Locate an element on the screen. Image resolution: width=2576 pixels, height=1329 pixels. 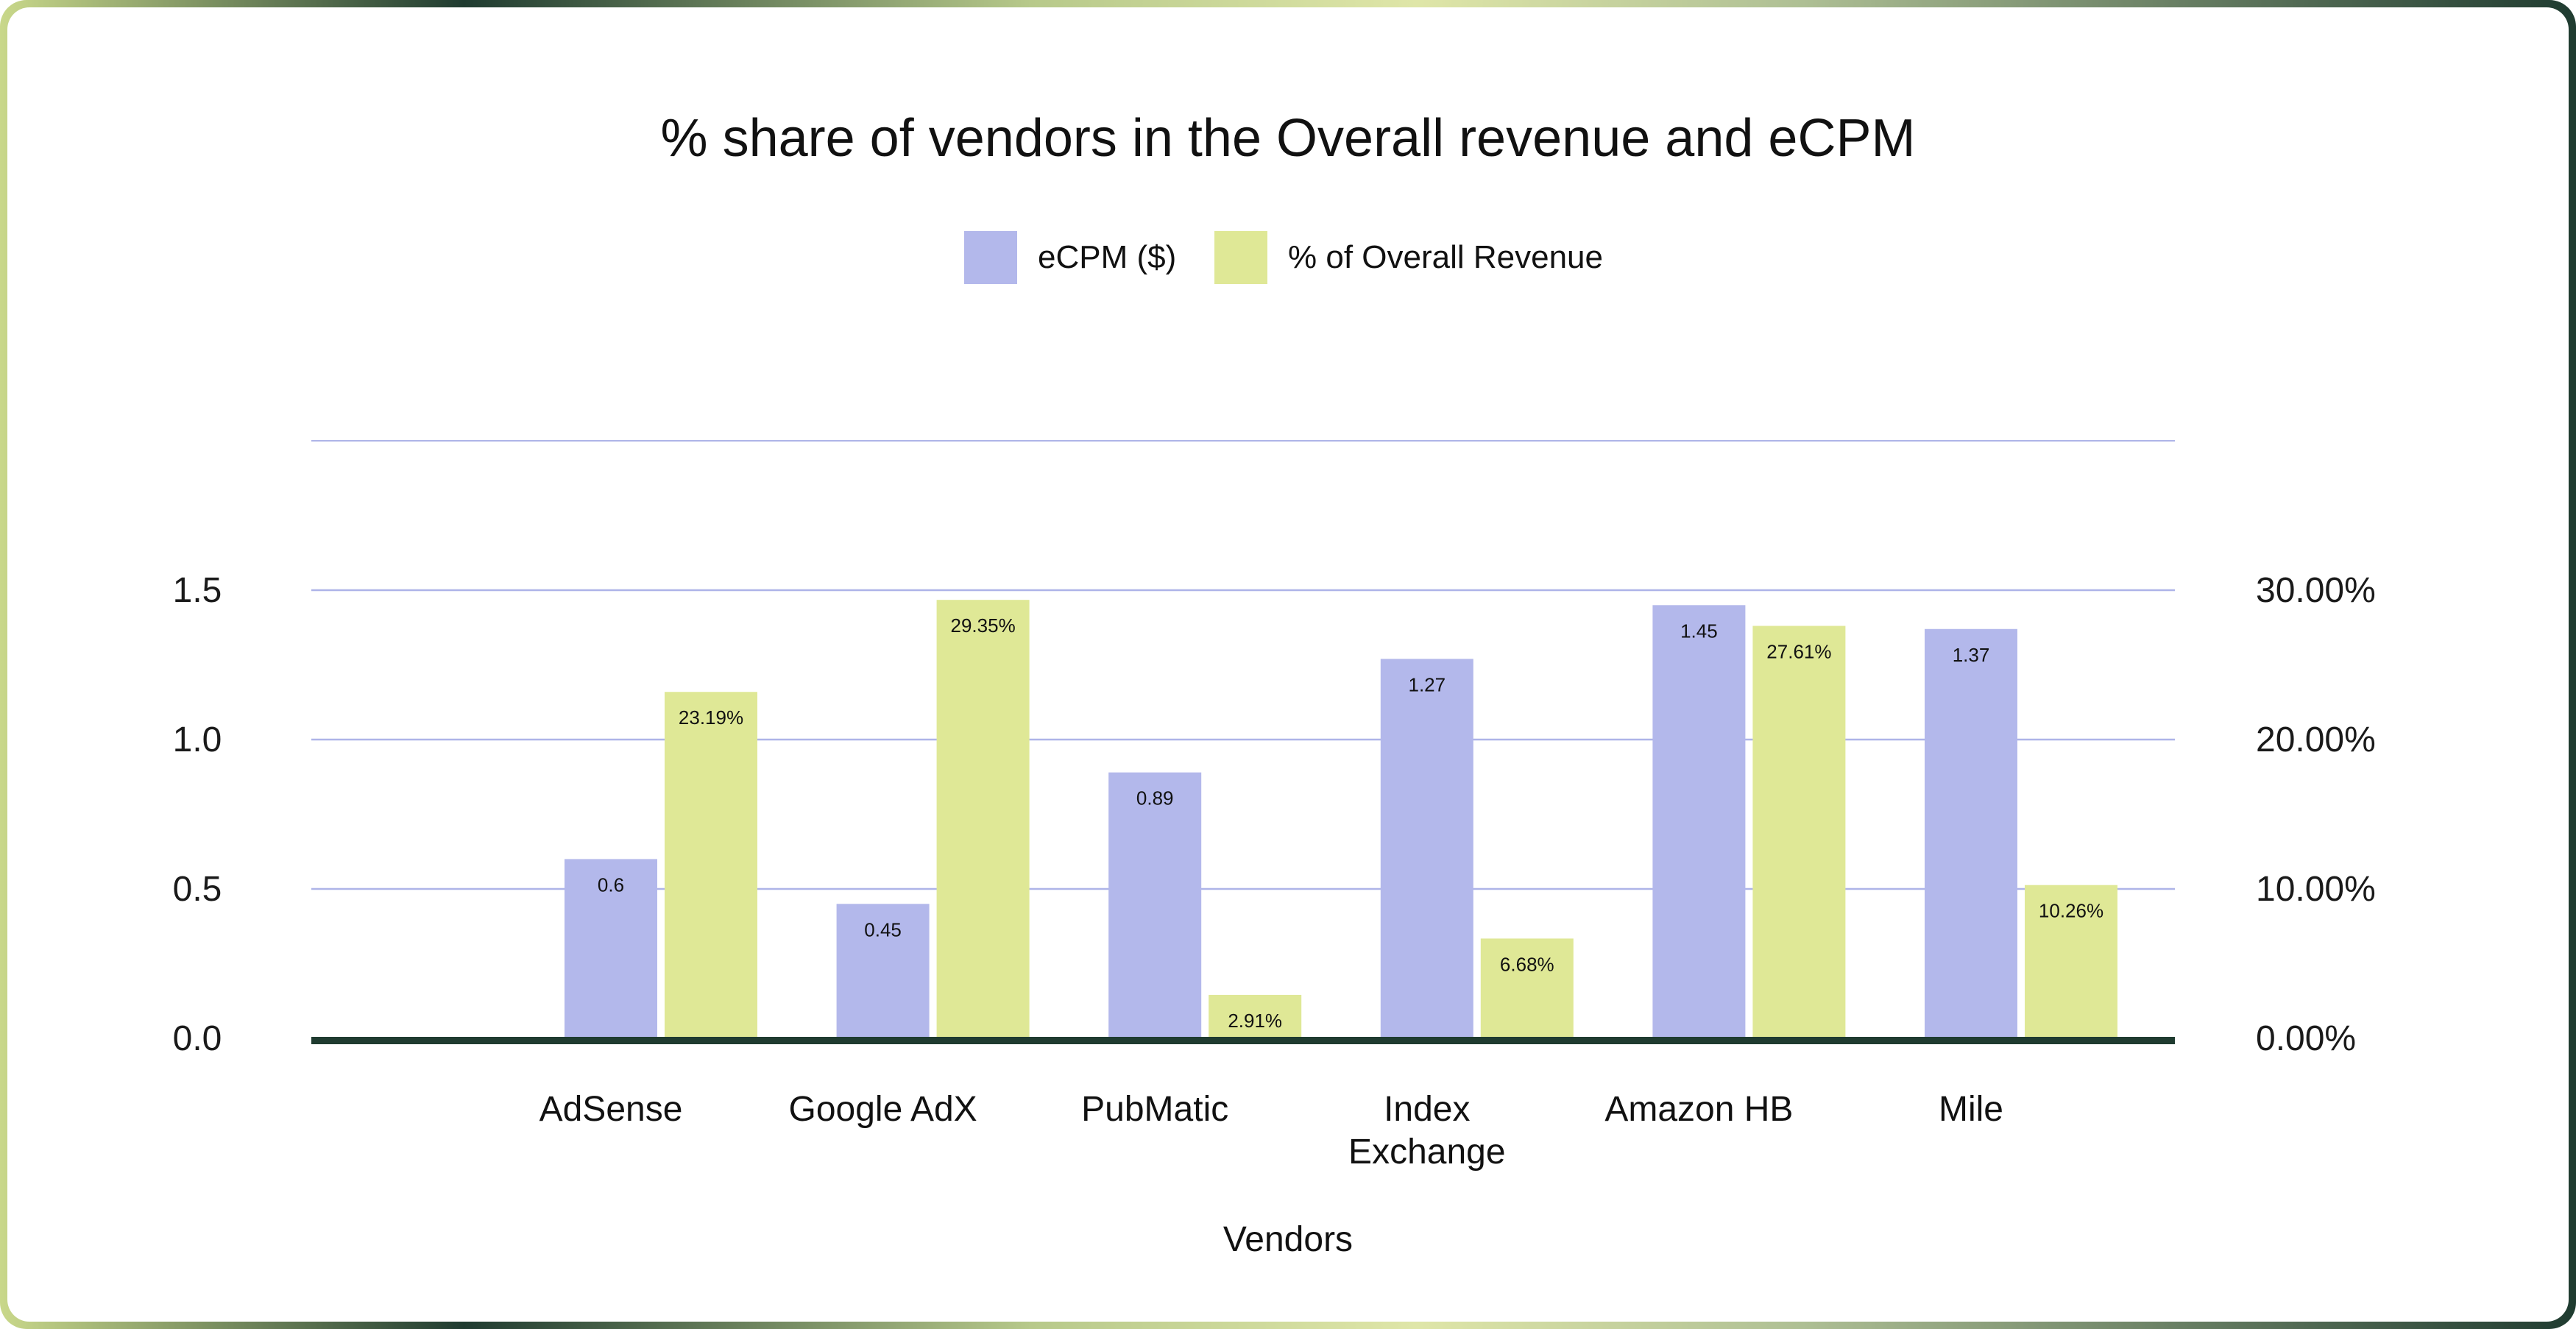
x-axis-title: Vendors is located at coordinates (1288, 1239).